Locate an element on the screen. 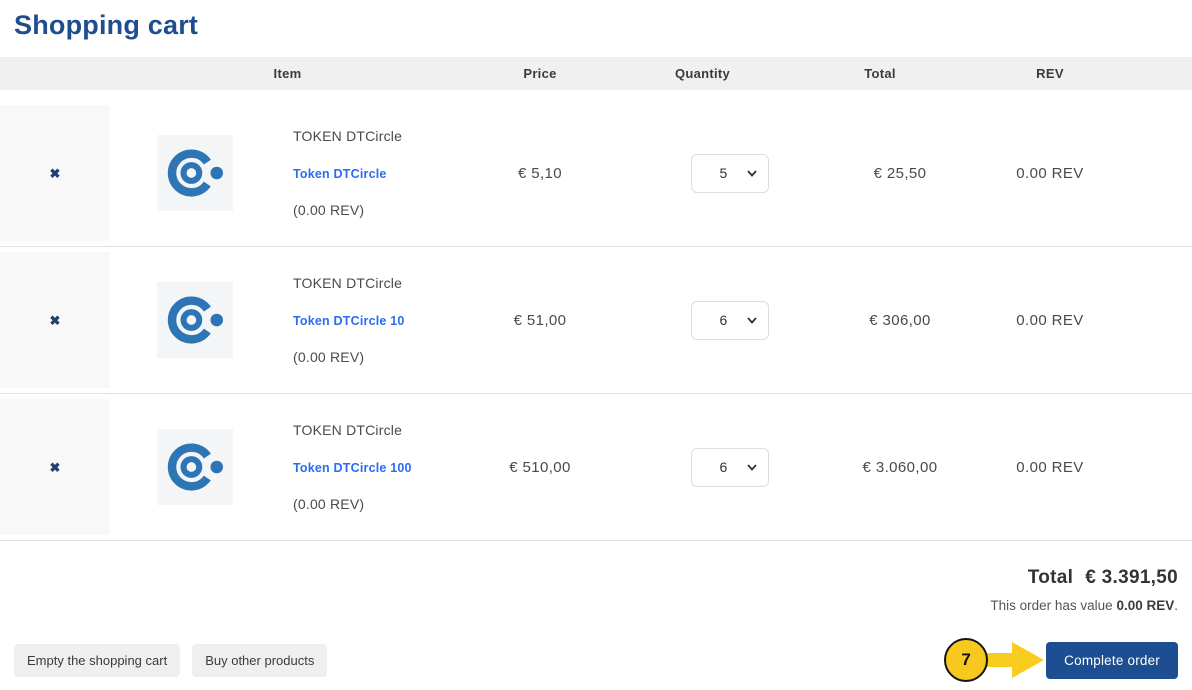  step-annotation: 7 Complete order is located at coordinates (1061, 660).